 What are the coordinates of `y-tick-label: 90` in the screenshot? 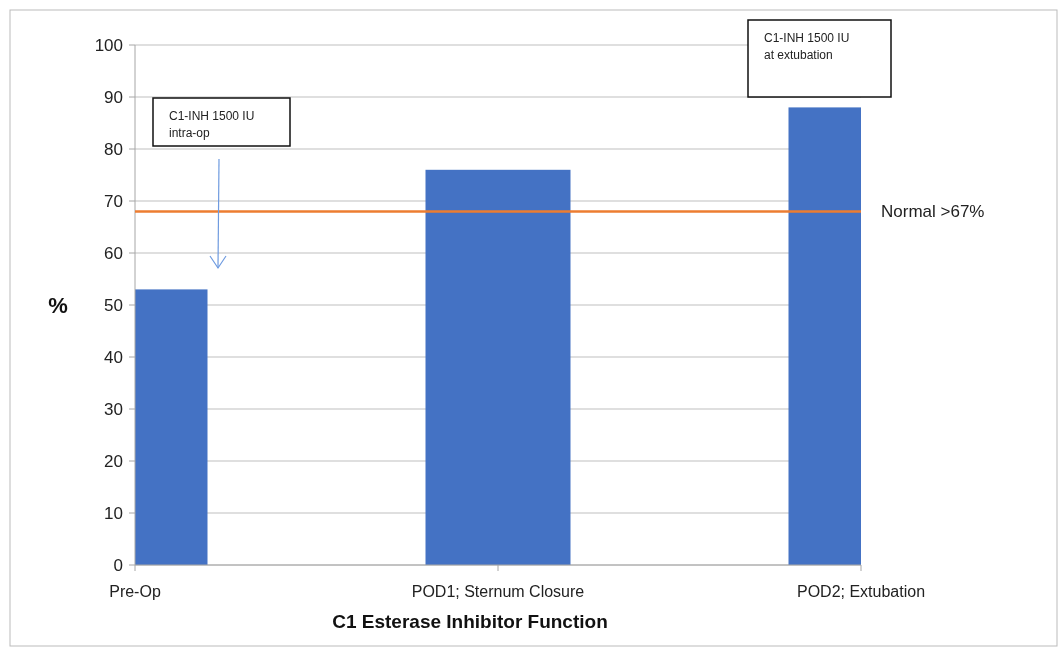 It's located at (113, 97).